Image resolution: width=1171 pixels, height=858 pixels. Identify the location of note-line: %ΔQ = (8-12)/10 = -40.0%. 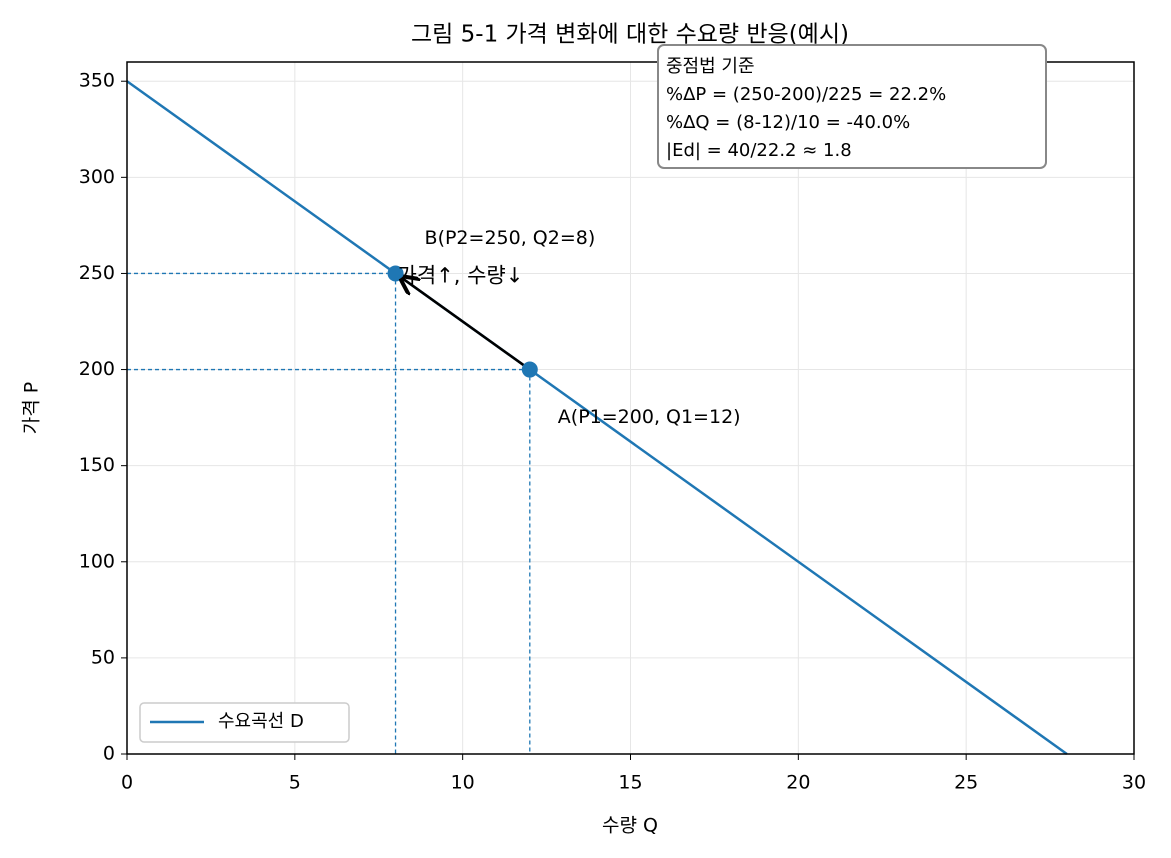
(788, 122).